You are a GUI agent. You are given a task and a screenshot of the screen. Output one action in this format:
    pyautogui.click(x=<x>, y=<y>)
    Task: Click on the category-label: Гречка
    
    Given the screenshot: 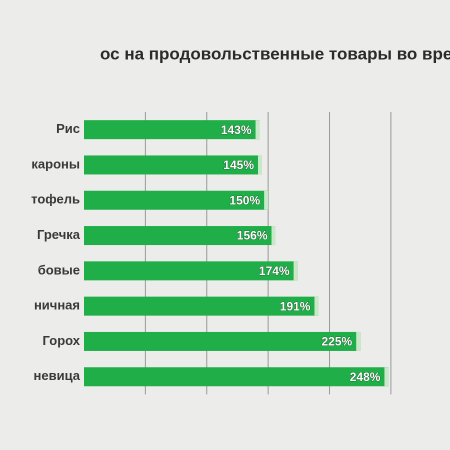 What is the action you would take?
    pyautogui.click(x=59, y=234)
    